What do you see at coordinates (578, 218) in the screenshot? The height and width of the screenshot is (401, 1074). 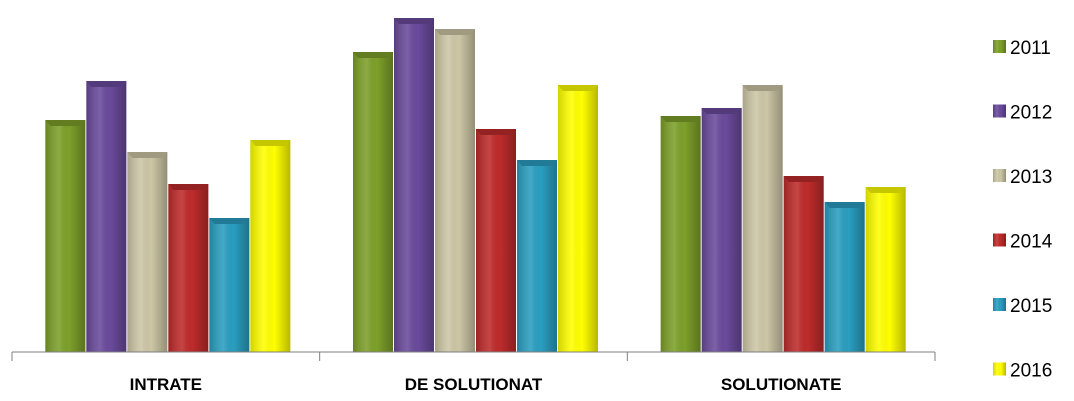 I see `bar-de-solutionat-2016` at bounding box center [578, 218].